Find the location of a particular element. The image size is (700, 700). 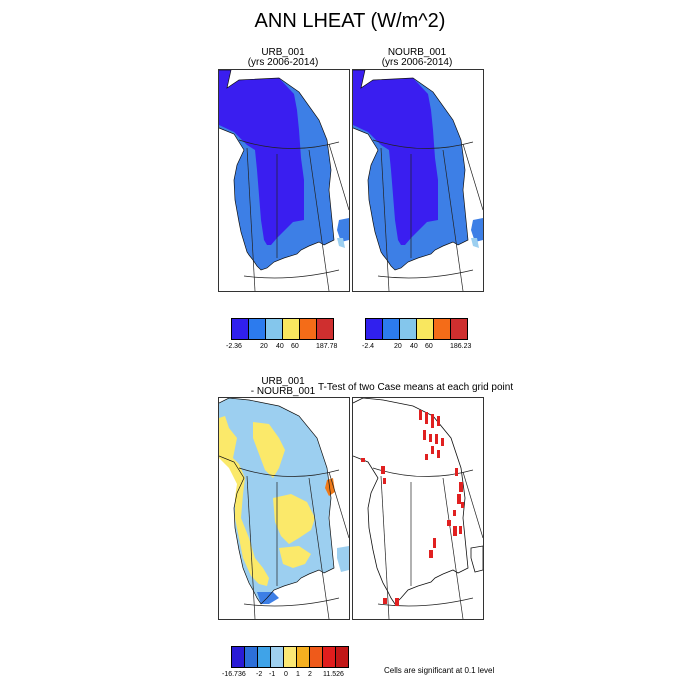

urb-east-island-light is located at coordinates (341, 243).